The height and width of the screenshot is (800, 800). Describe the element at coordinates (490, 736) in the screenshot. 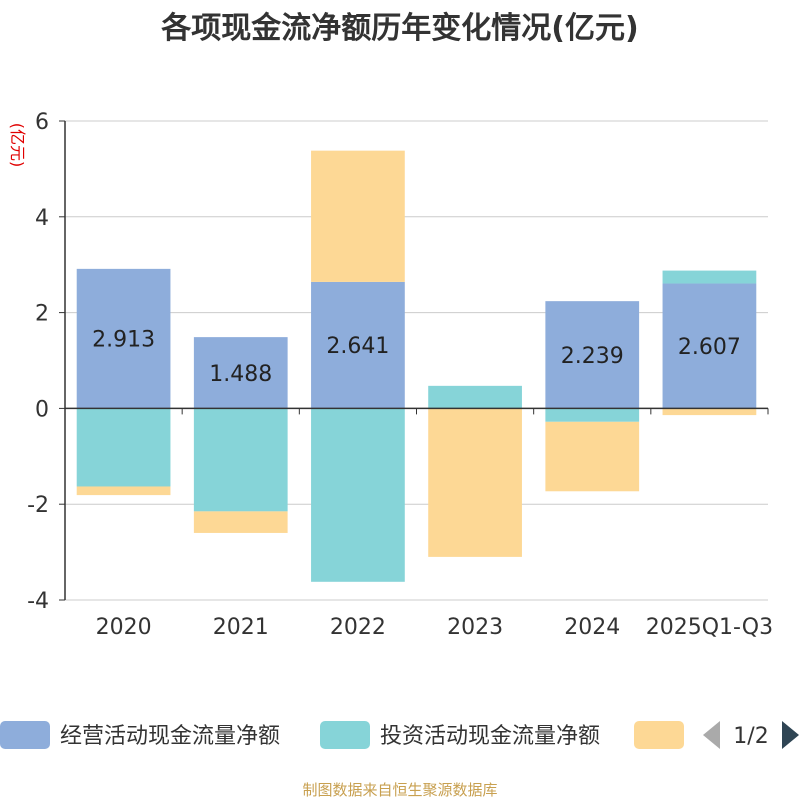

I see `legend-label-investing: 投资活动现金流量净额` at that location.